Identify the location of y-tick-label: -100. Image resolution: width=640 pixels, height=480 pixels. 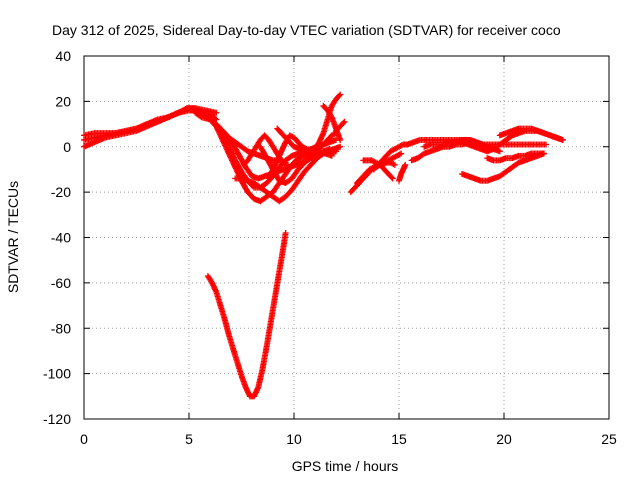
(57, 374).